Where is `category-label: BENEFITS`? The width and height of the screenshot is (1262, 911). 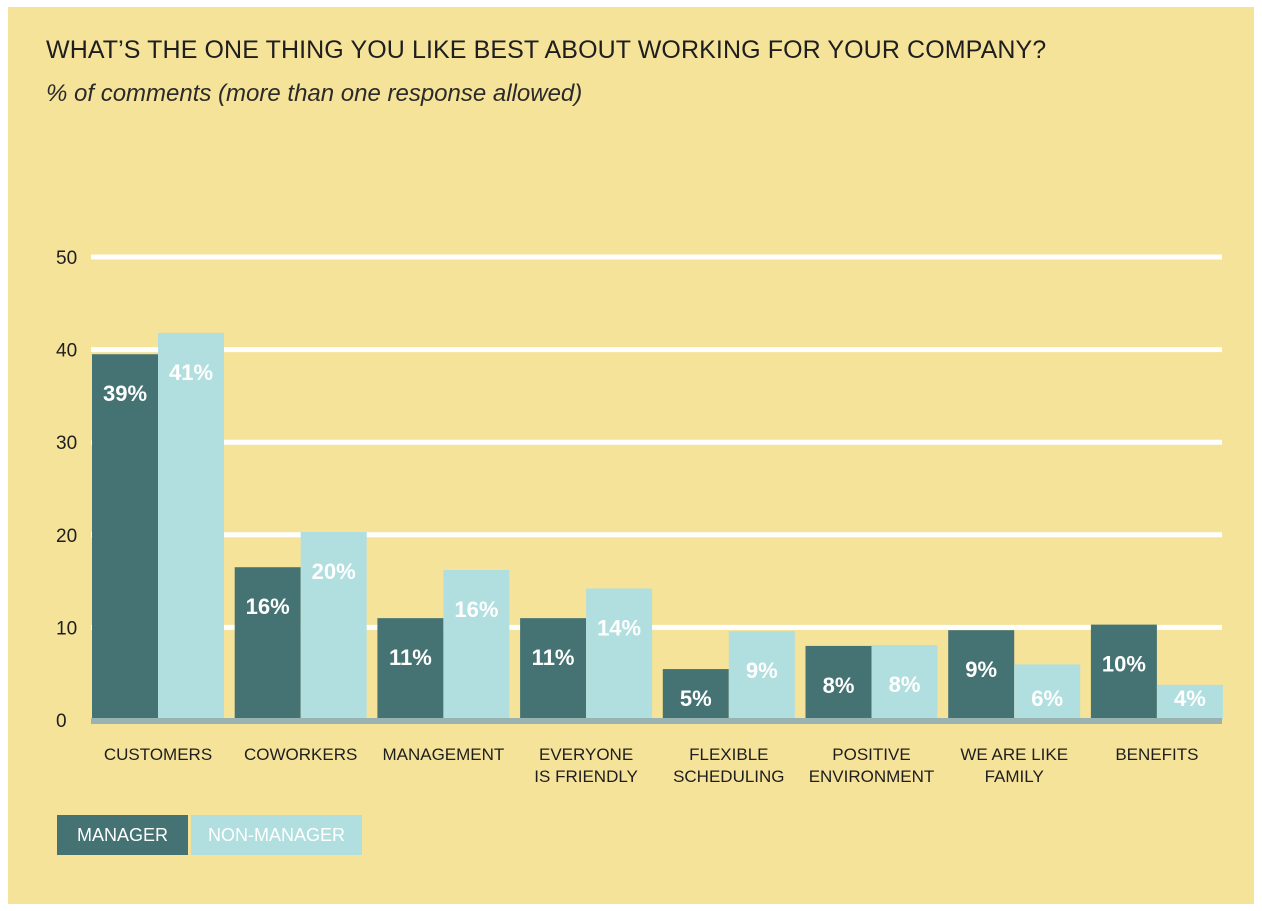
category-label: BENEFITS is located at coordinates (1156, 754).